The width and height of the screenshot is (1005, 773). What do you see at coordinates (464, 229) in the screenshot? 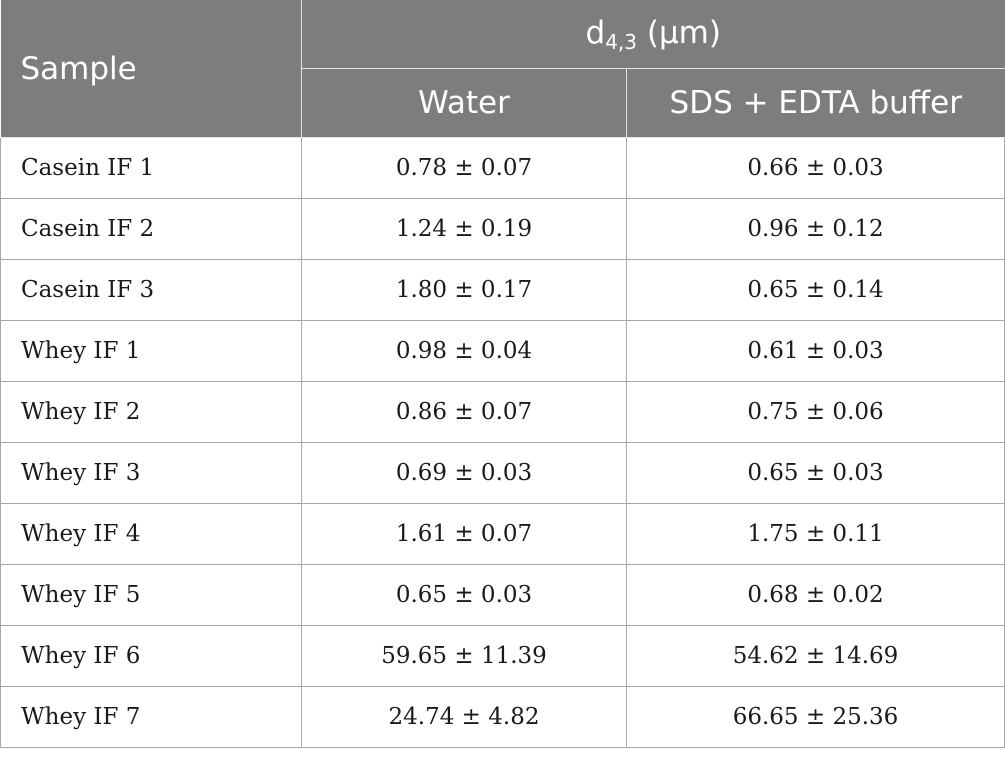
I see `water-cell: 1.24 ± 0.19` at bounding box center [464, 229].